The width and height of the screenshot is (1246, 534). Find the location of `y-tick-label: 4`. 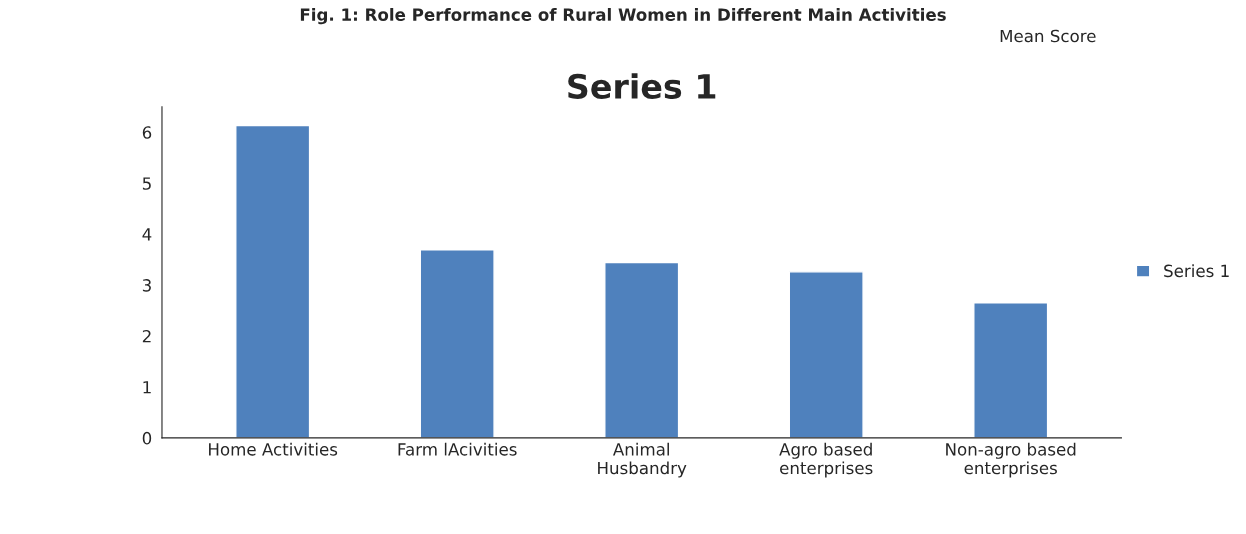

y-tick-label: 4 is located at coordinates (147, 234).